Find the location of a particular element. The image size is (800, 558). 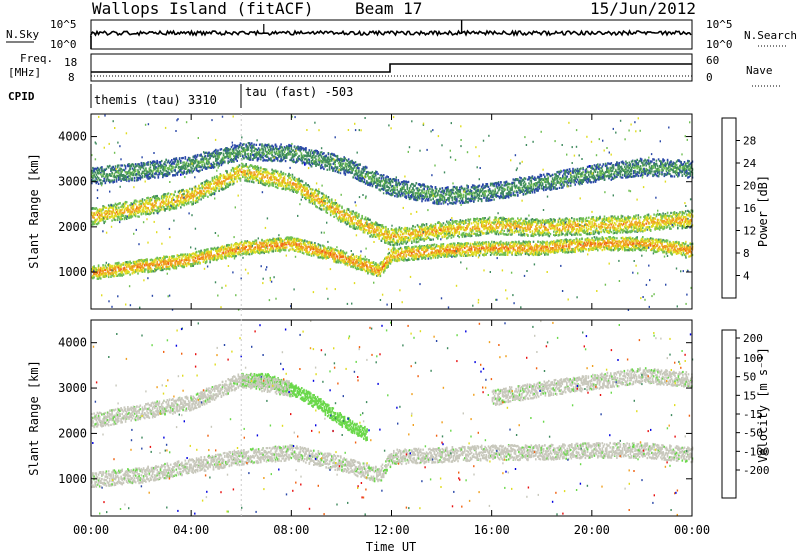

noise-right-label: N.Search is located at coordinates (770, 35).